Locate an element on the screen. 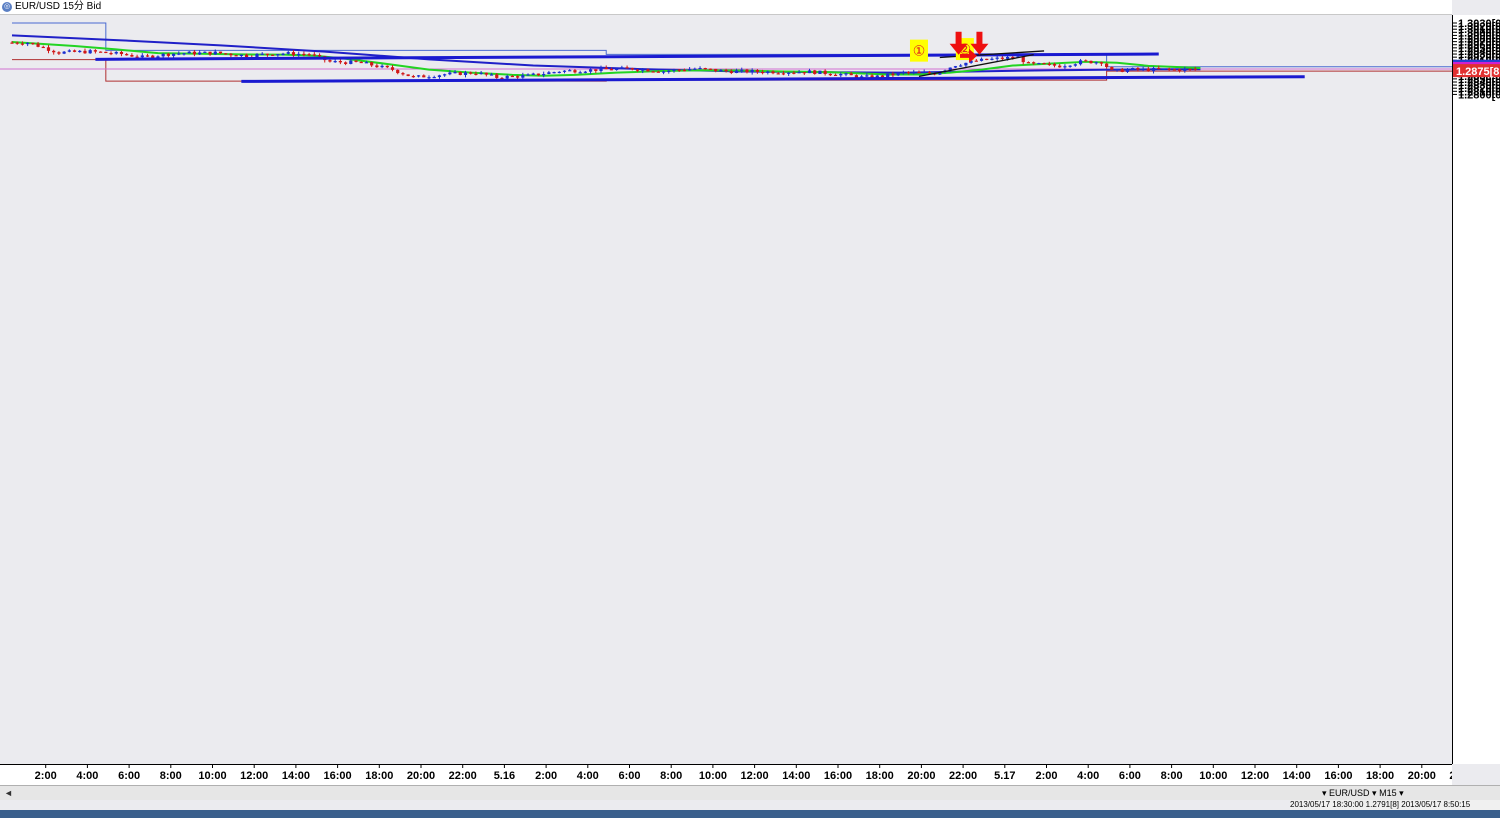  price-label-text: 1.2875[8 is located at coordinates (1477, 72).